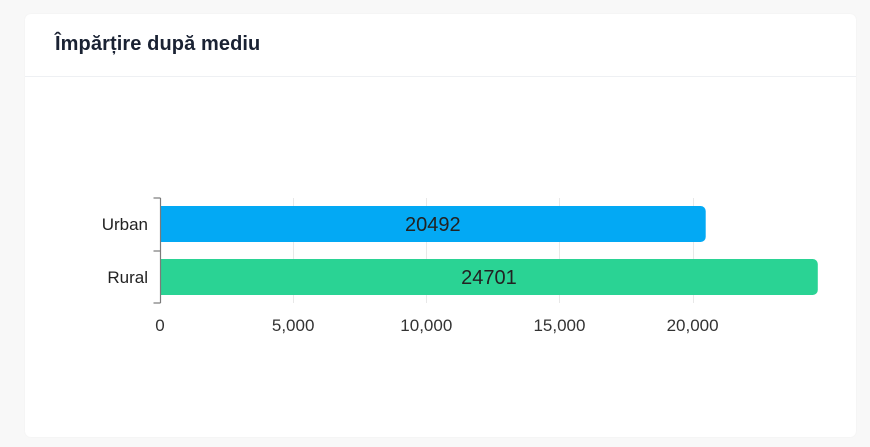 The width and height of the screenshot is (870, 447). I want to click on data-label: 20492, so click(433, 225).